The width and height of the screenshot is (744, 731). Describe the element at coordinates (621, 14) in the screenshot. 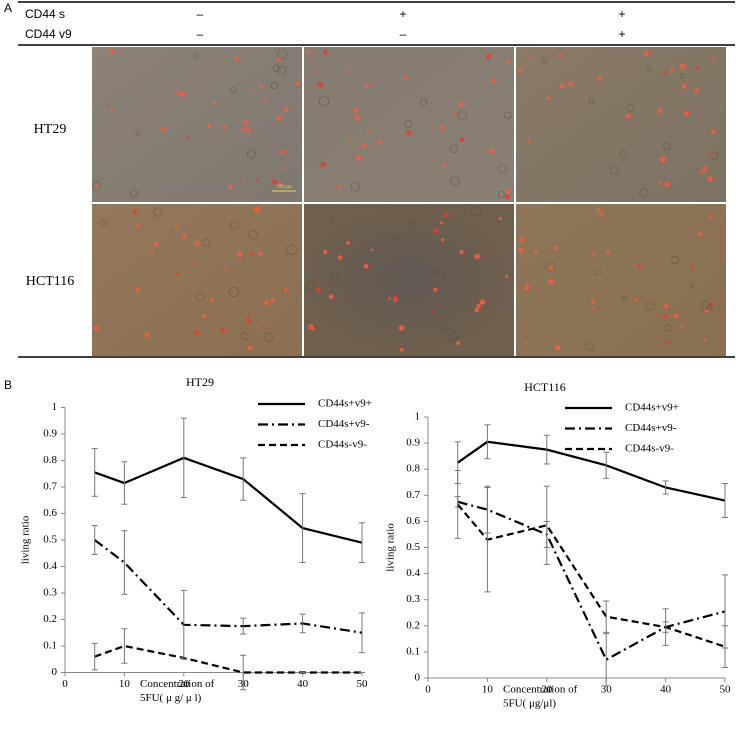

I see `row-value: +` at that location.